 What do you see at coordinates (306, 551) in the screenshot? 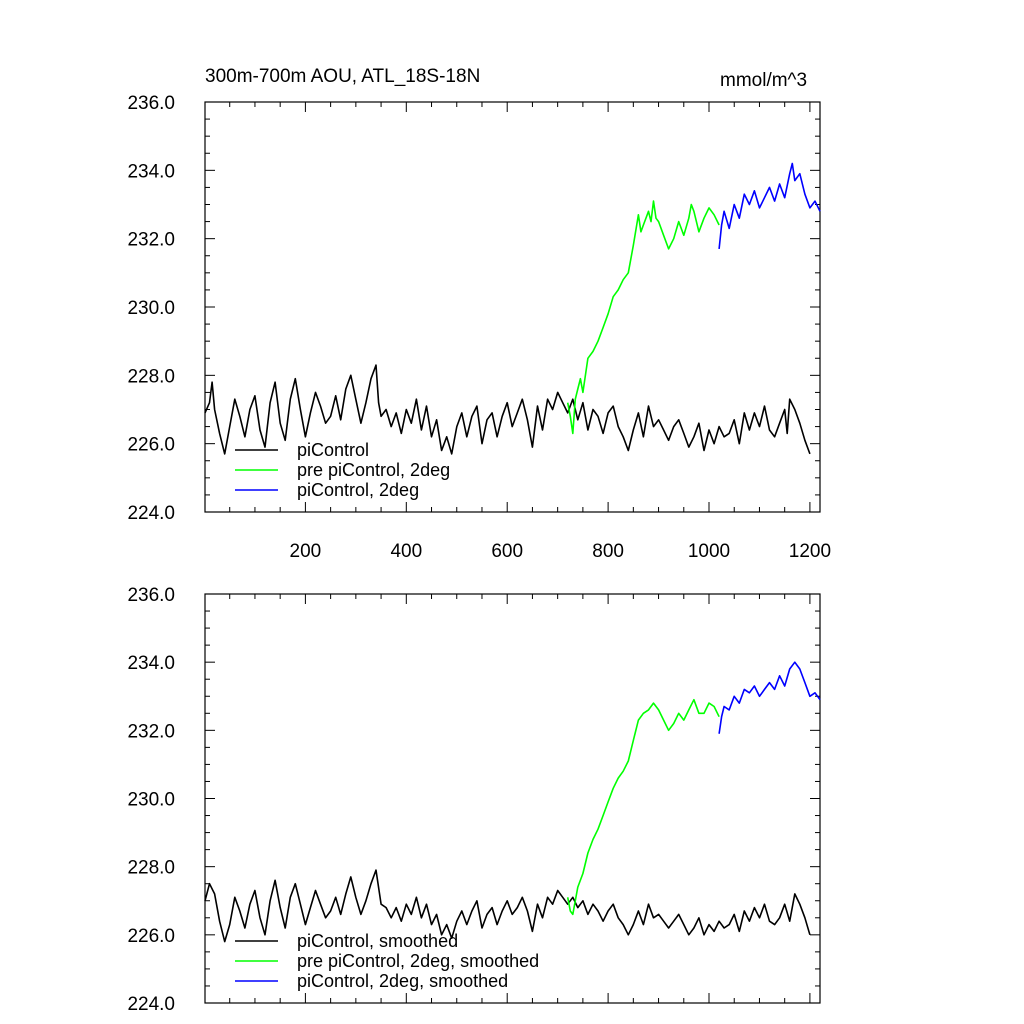
I see `x-tick-label: 200` at bounding box center [306, 551].